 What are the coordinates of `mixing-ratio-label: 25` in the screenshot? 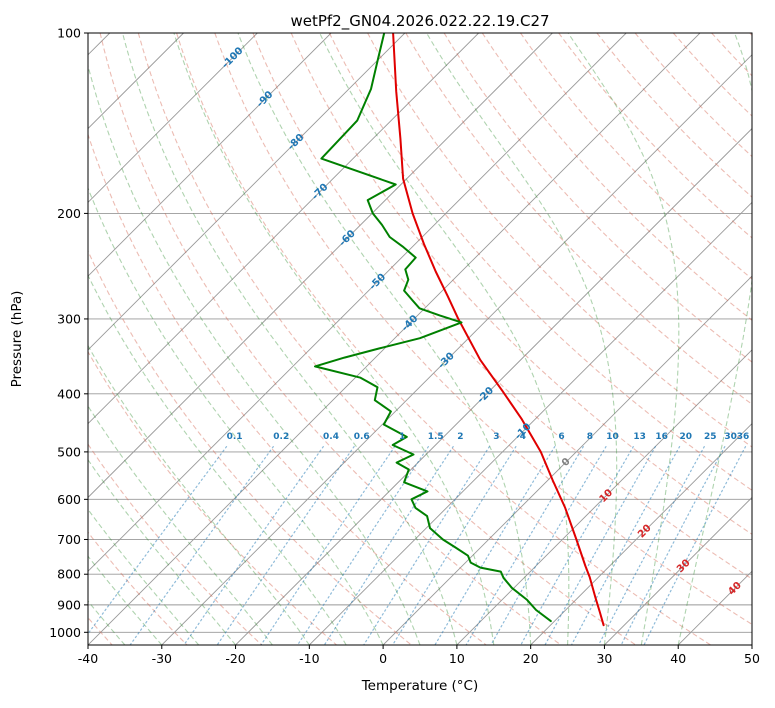 It's located at (710, 437).